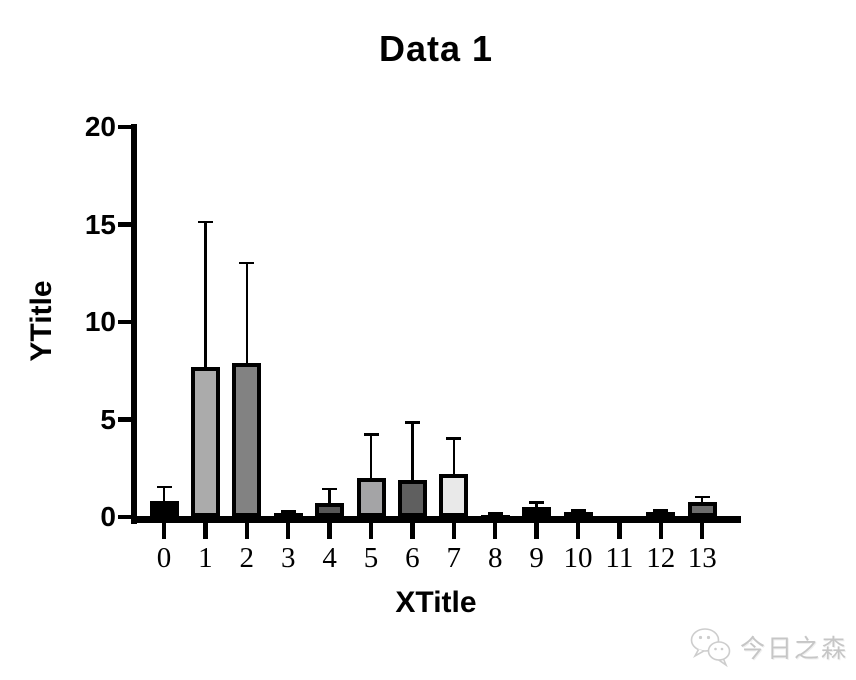  What do you see at coordinates (619, 558) in the screenshot?
I see `x-tick-label: 11` at bounding box center [619, 558].